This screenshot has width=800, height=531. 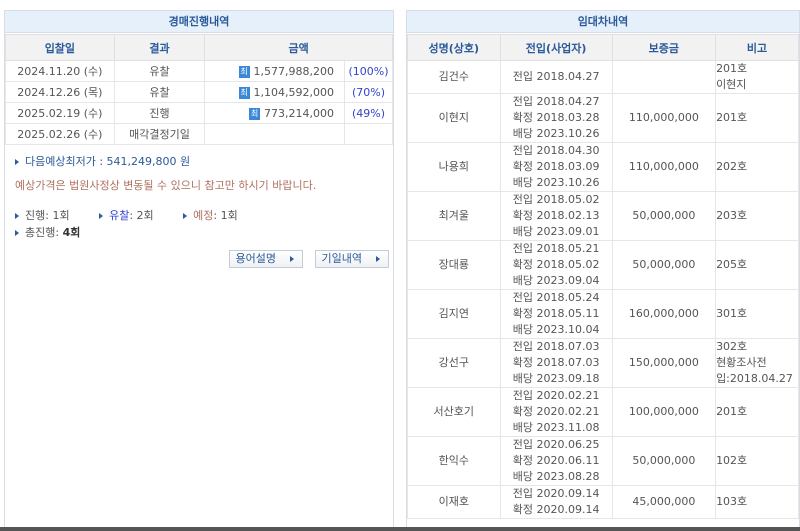 I want to click on col-result: 결과, so click(x=159, y=47).